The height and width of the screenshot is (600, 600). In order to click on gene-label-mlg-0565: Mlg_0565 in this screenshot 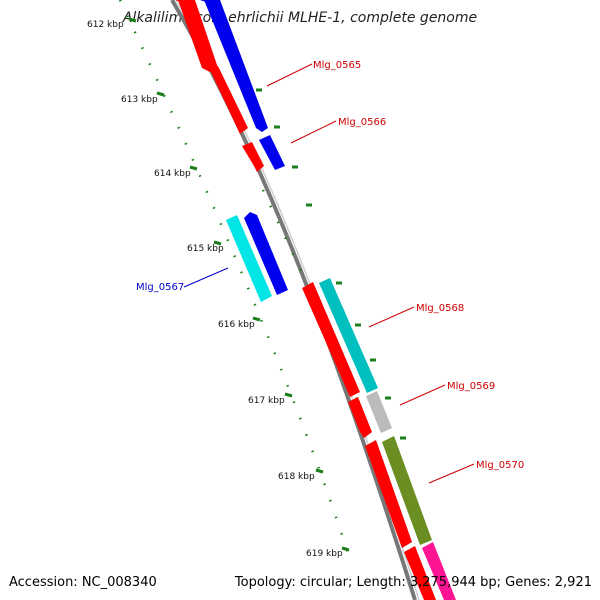, I will do `click(337, 65)`.